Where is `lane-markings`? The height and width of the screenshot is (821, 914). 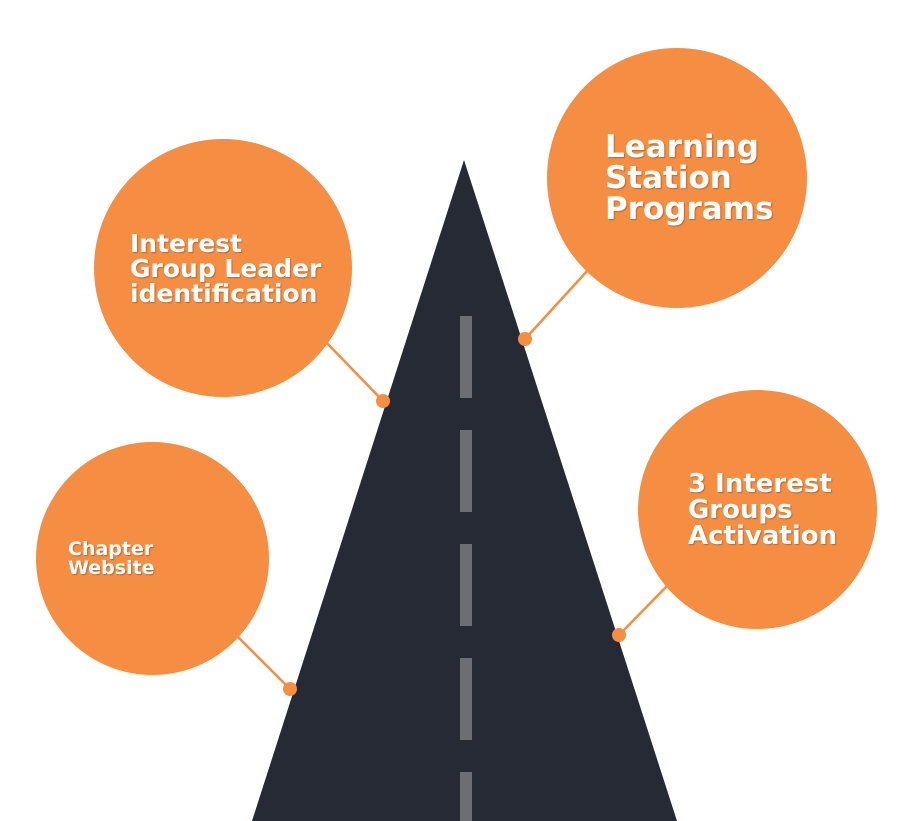 lane-markings is located at coordinates (466, 568).